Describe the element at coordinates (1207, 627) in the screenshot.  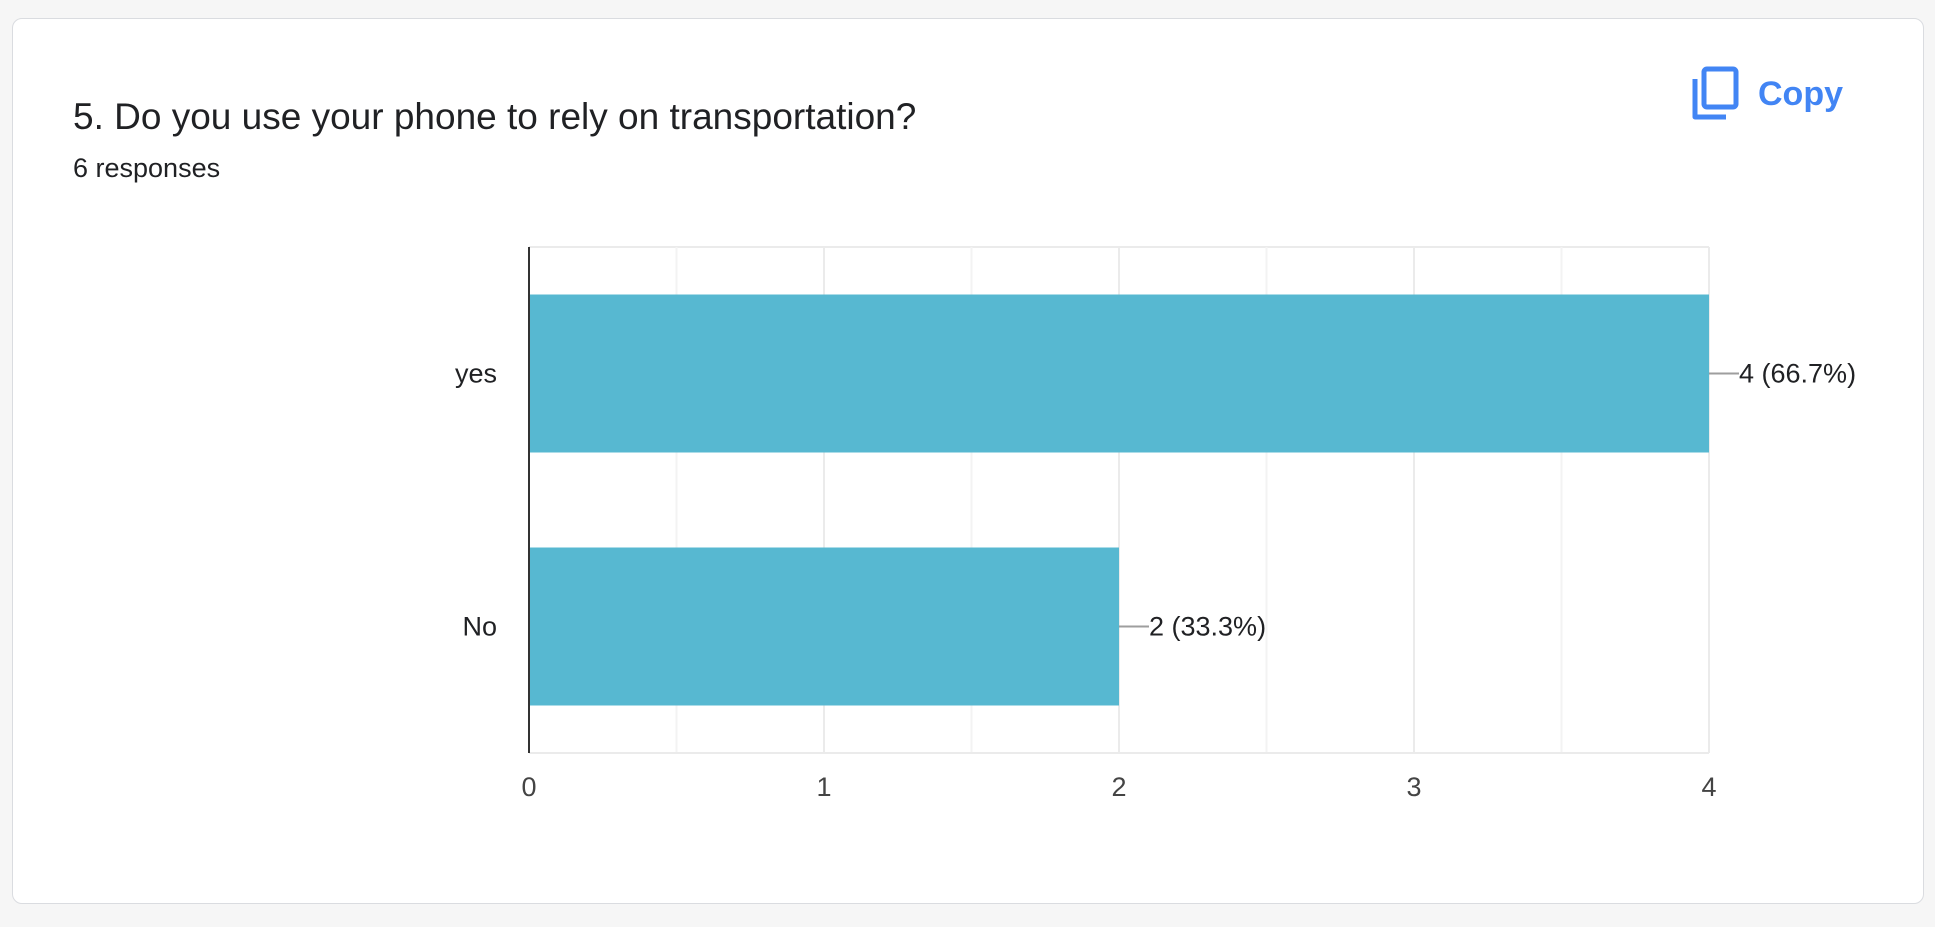
I see `data-label: 2 (33.3%)` at that location.